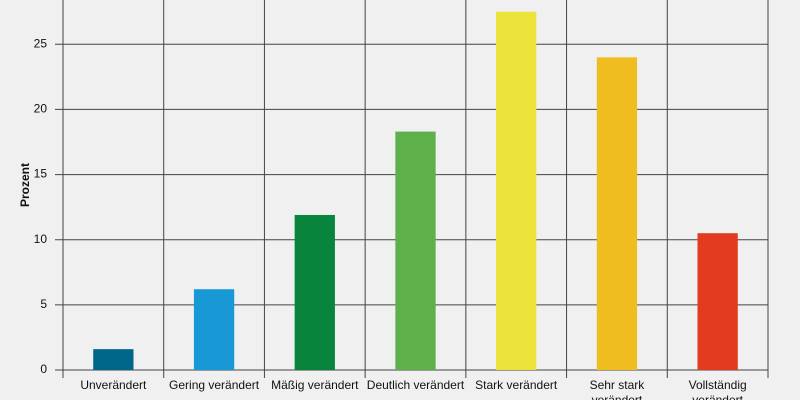  What do you see at coordinates (41, 43) in the screenshot?
I see `y-tick-label: 25` at bounding box center [41, 43].